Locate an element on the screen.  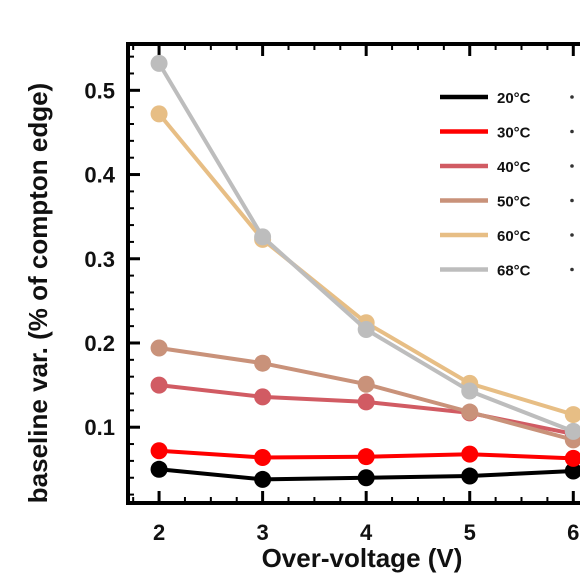
legend: 20°C 30°C 40°C 50°C 60°C 68°C is located at coordinates (507, 185).